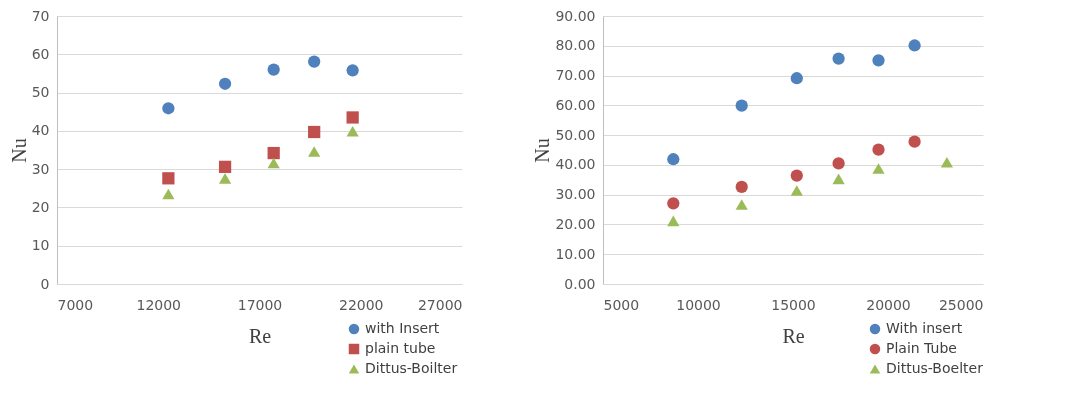 Image resolution: width=1076 pixels, height=410 pixels. I want to click on y-tick-label: 10, so click(40, 245).